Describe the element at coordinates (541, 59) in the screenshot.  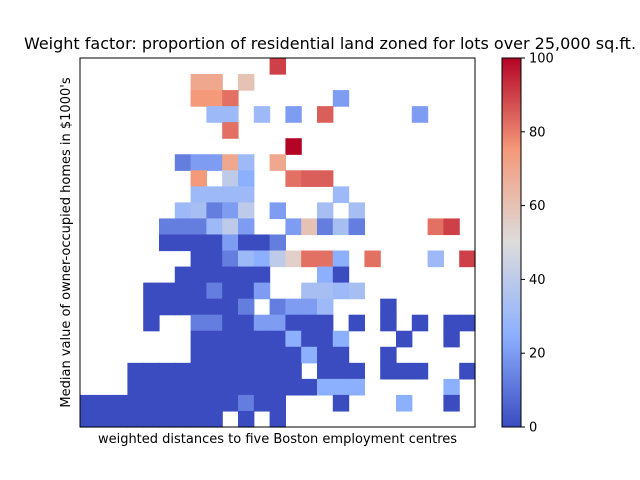
I see `colorbar-tick-label: 100` at that location.